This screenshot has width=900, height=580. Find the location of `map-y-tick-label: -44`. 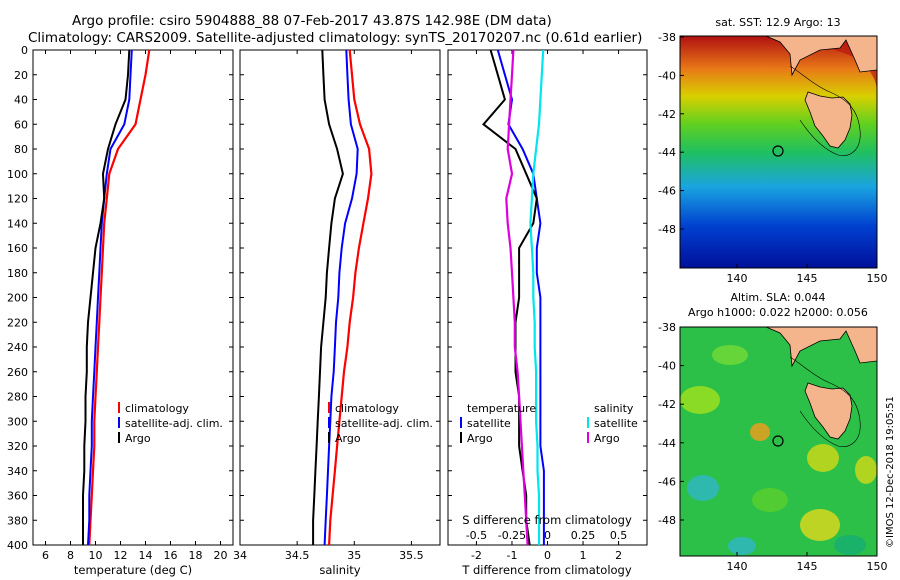

map-y-tick-label: -44 is located at coordinates (667, 443).